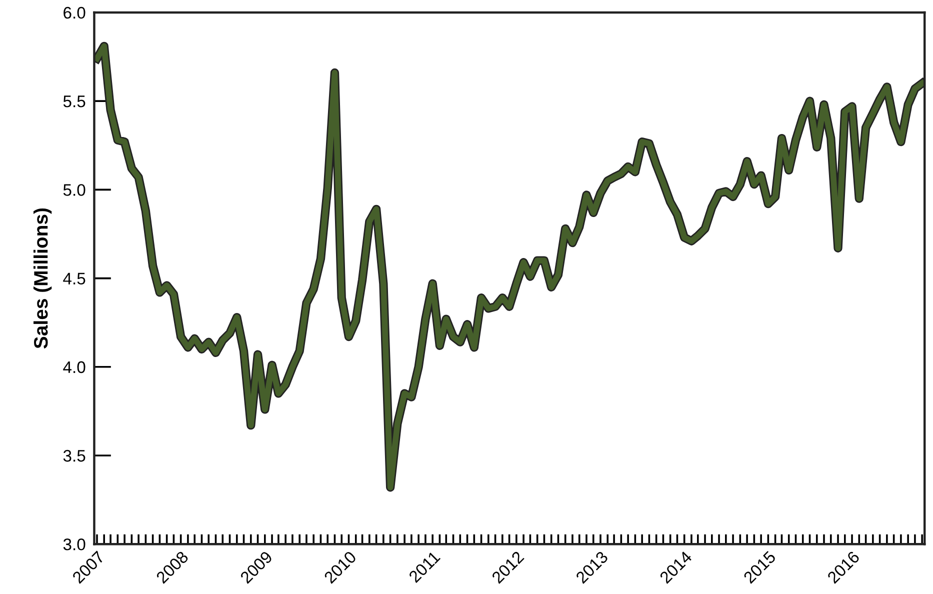  Describe the element at coordinates (74, 367) in the screenshot. I see `y-tick-label: 4.0` at that location.